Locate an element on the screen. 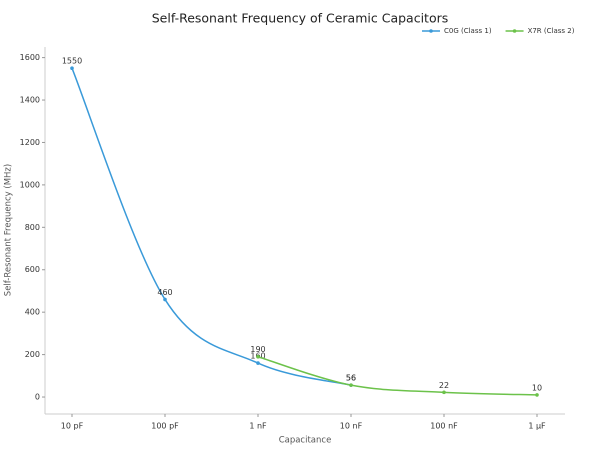 This screenshot has height=450, width=600. data-label: 10 is located at coordinates (537, 387).